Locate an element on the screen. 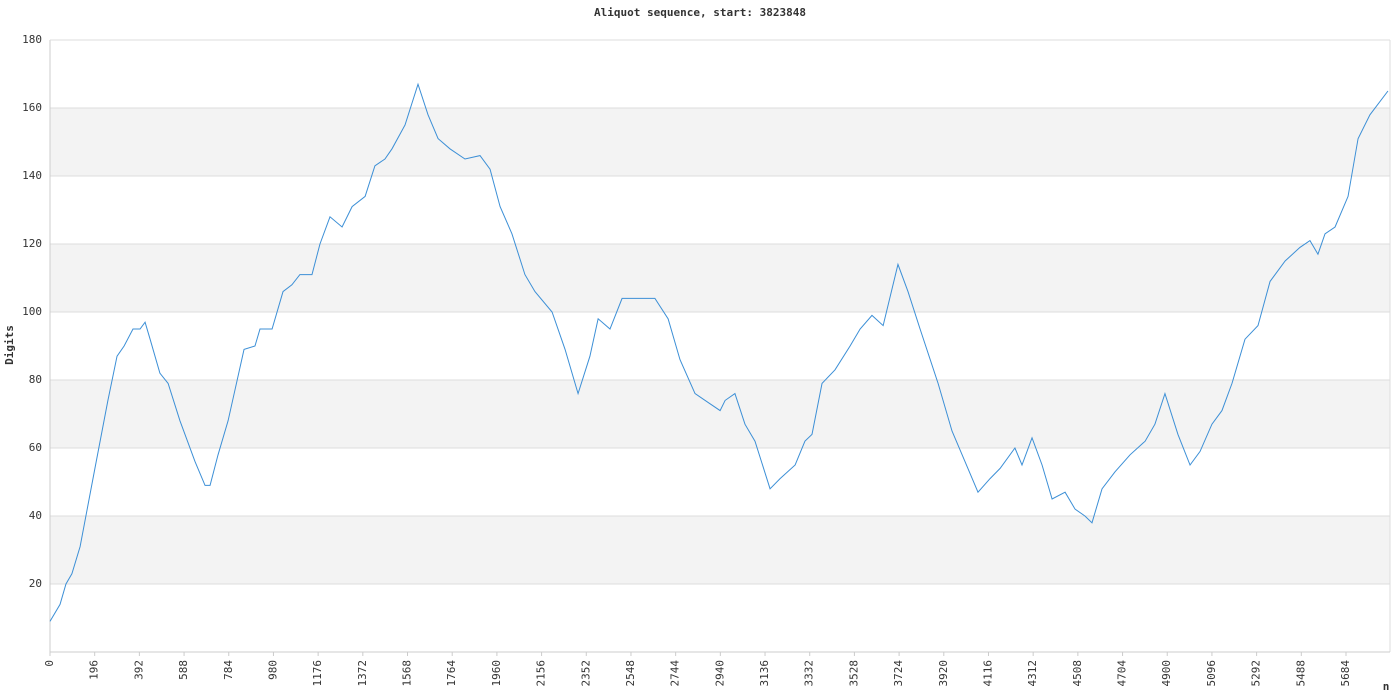  x-tick-label: 784 is located at coordinates (228, 670).